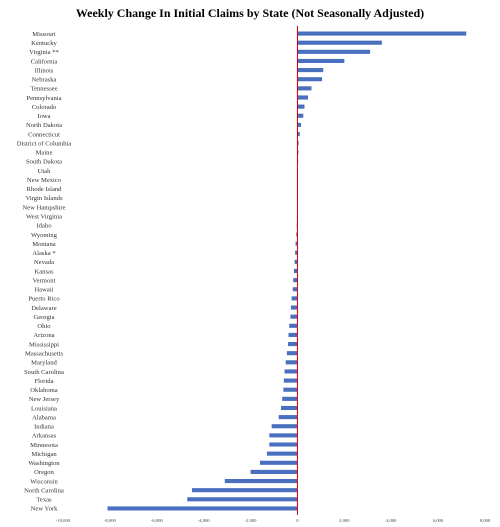  What do you see at coordinates (44, 162) in the screenshot?
I see `category-label: South Dakota` at bounding box center [44, 162].